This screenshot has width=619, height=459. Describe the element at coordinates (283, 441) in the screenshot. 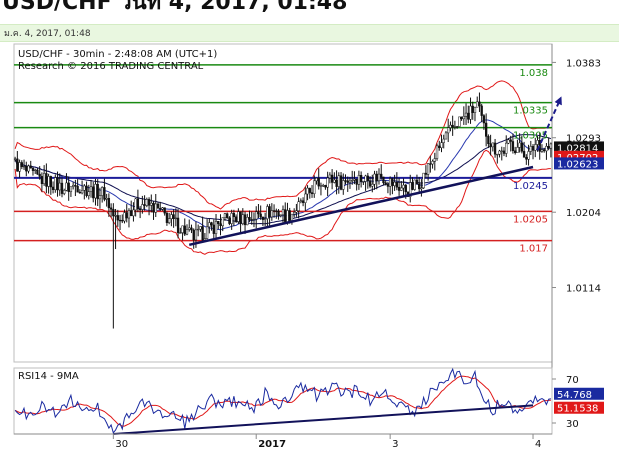

I see `x-axis: 30 2017 3 4` at that location.